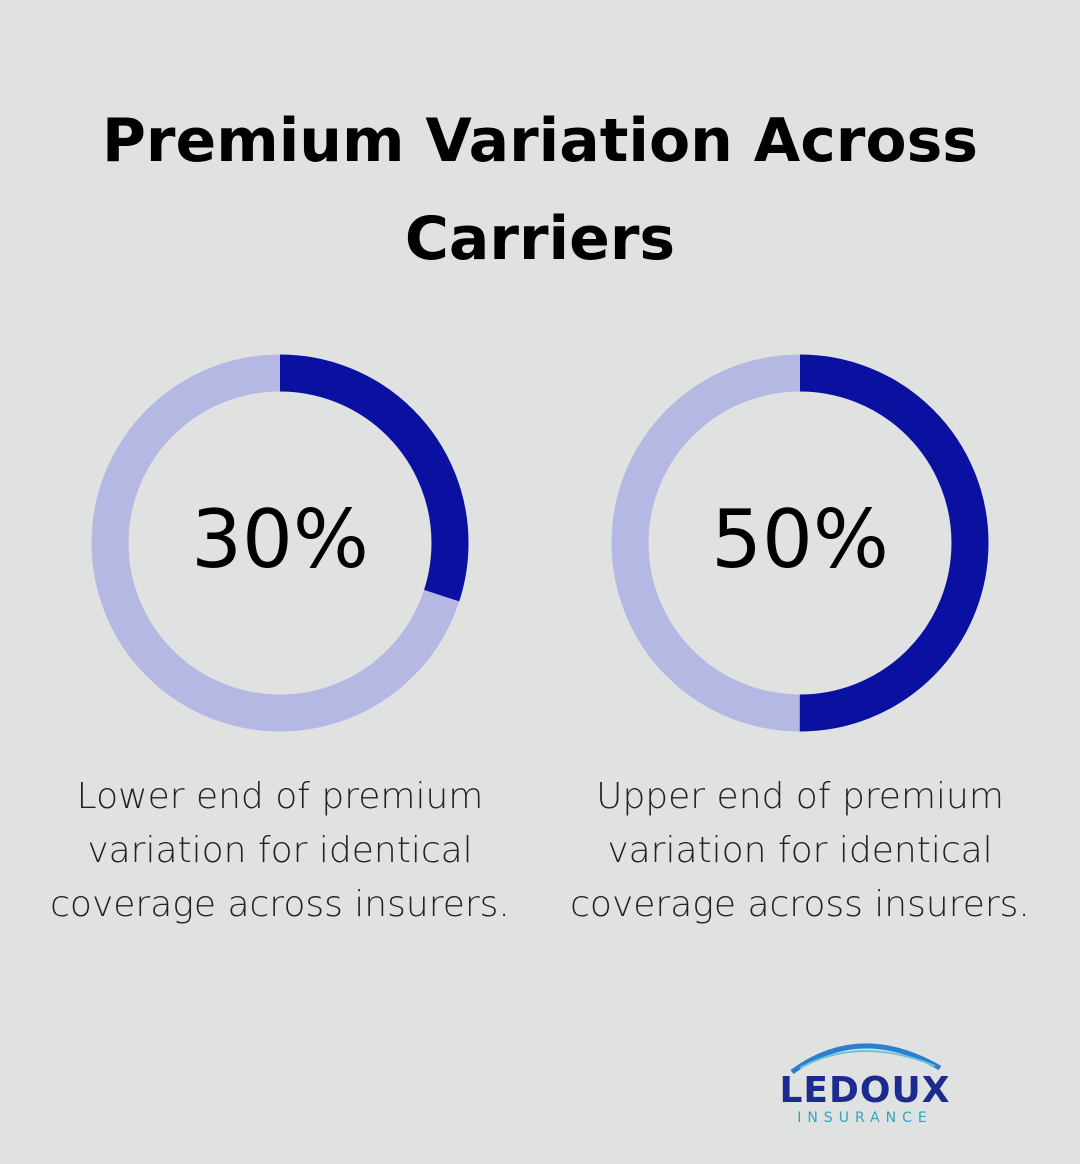  What do you see at coordinates (865, 1118) in the screenshot?
I see `logo-tagline: INSURANCE` at bounding box center [865, 1118].